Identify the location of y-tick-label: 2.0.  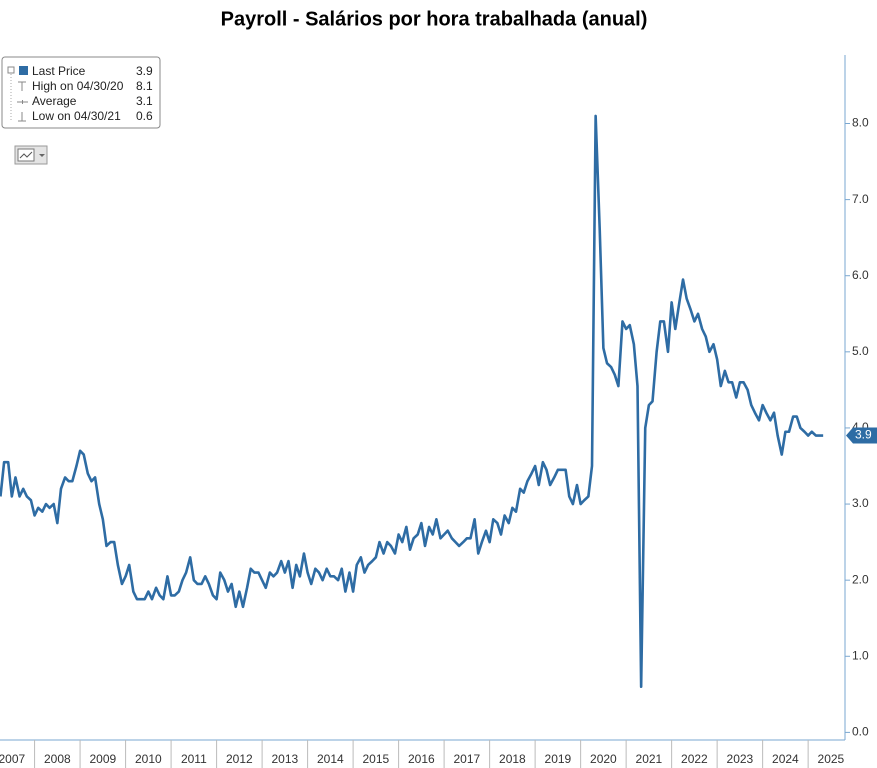
(860, 579).